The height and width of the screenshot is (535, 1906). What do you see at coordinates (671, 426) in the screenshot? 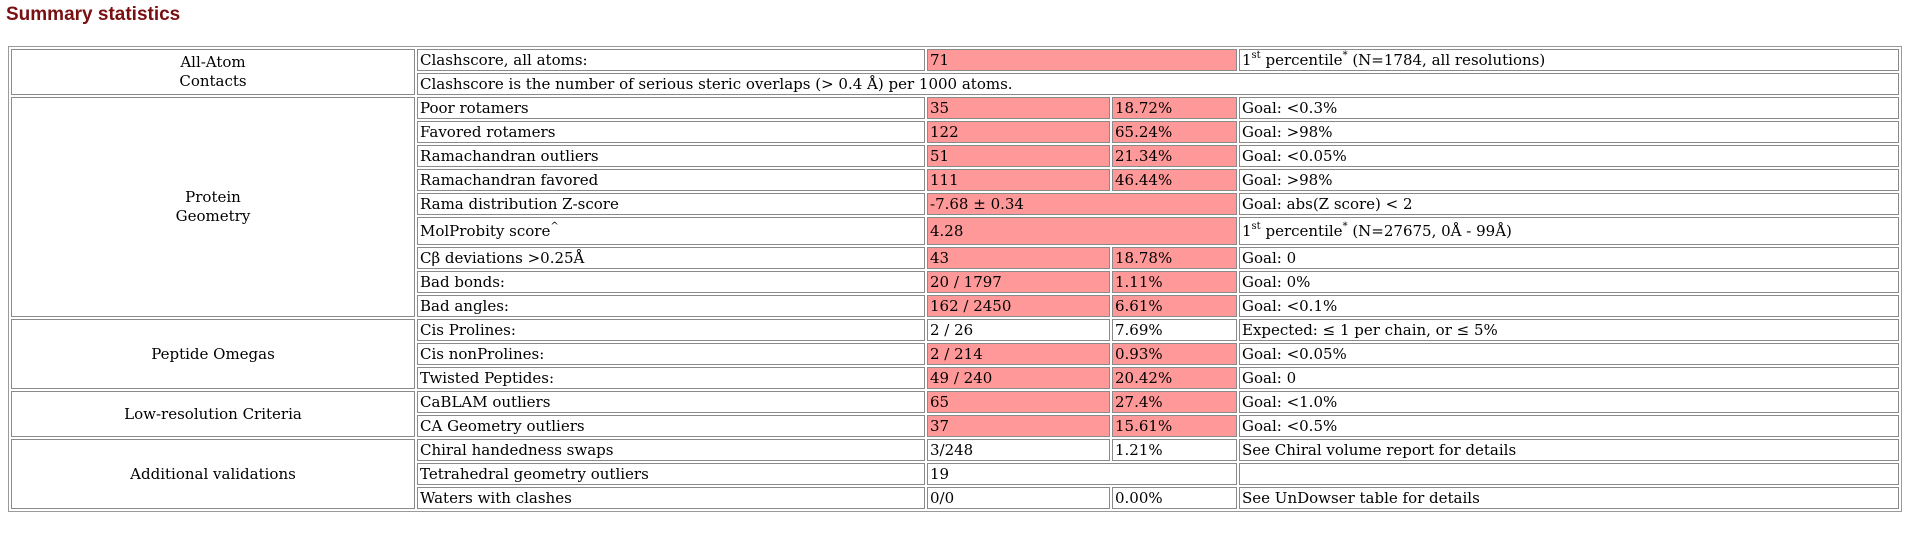
I see `ca-geometry-label: CA Geometry outliers` at bounding box center [671, 426].